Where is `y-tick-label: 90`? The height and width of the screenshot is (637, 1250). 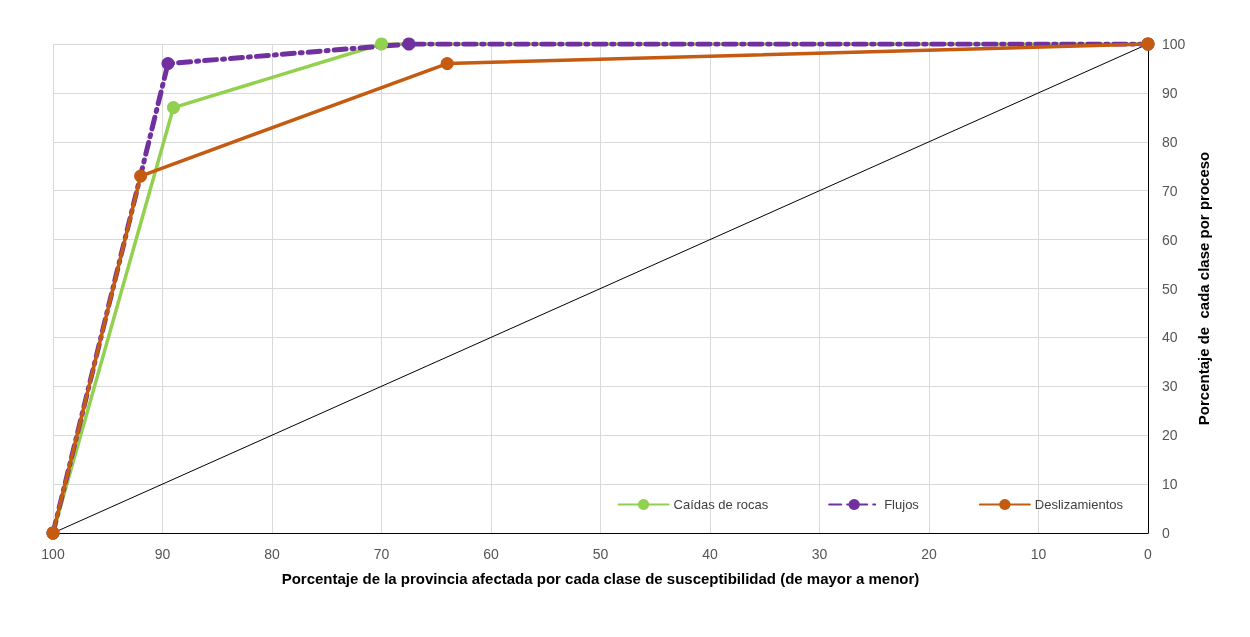 y-tick-label: 90 is located at coordinates (1170, 92).